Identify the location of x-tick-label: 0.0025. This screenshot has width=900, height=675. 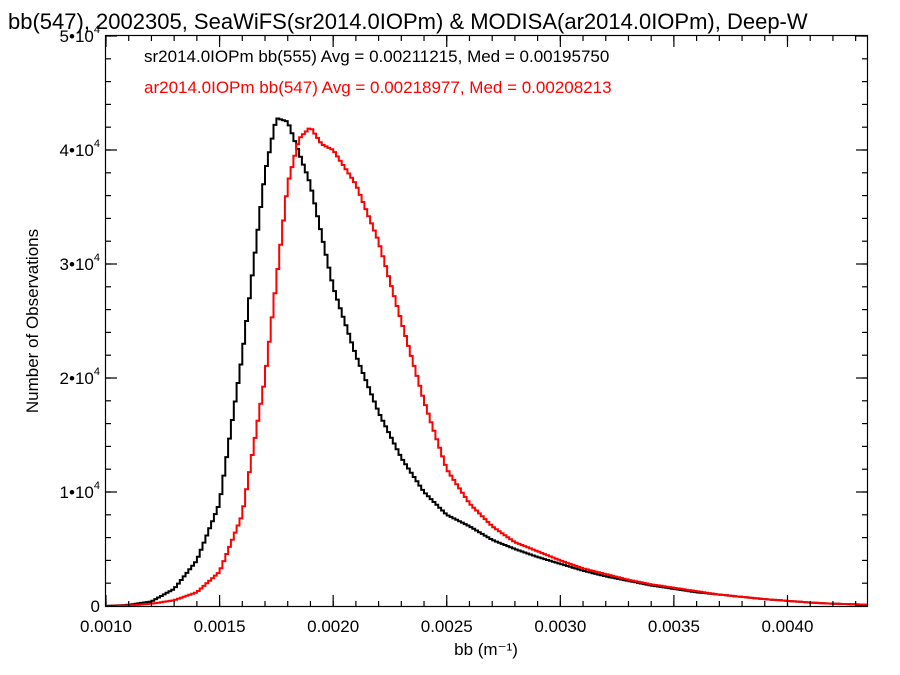
(447, 626).